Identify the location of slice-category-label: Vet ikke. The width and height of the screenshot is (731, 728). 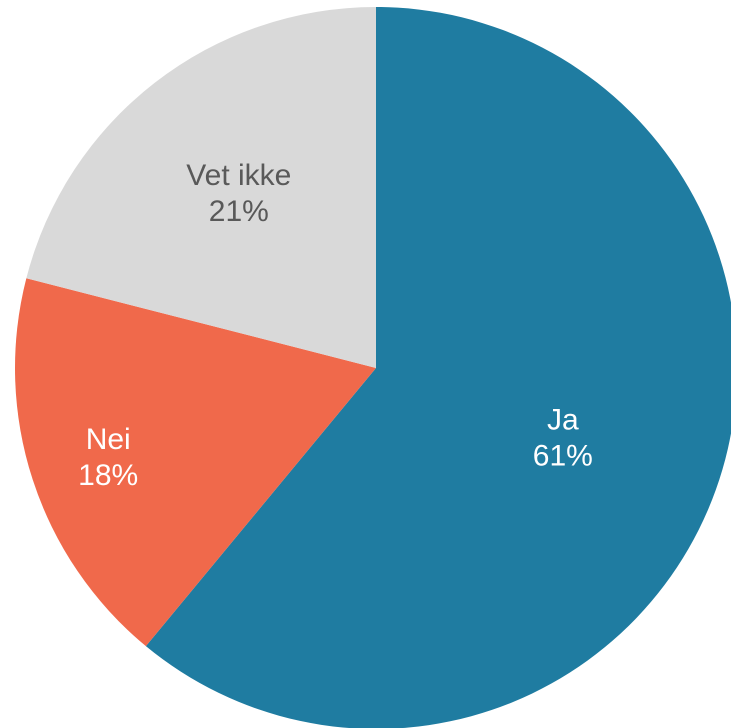
(238, 175).